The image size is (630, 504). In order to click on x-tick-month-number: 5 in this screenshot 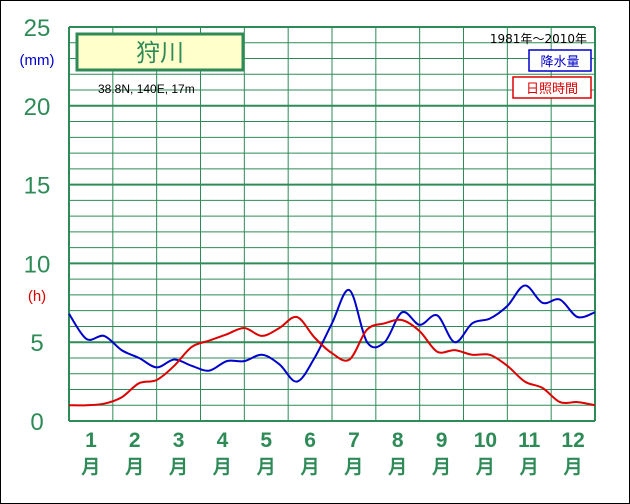, I will do `click(266, 440)`.